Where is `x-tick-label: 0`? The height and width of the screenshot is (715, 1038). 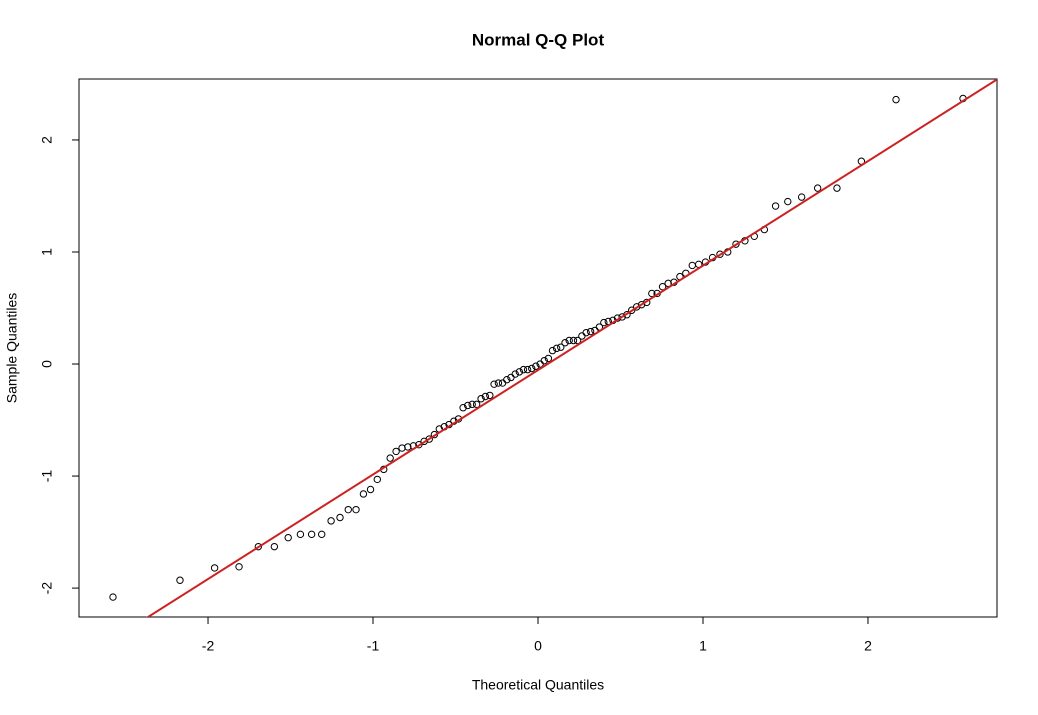 x-tick-label: 0 is located at coordinates (538, 646).